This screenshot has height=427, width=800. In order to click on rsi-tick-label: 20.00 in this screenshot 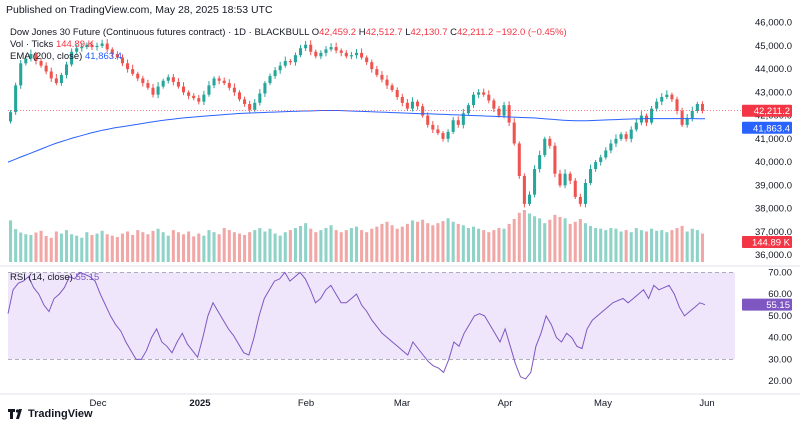, I will do `click(780, 381)`.